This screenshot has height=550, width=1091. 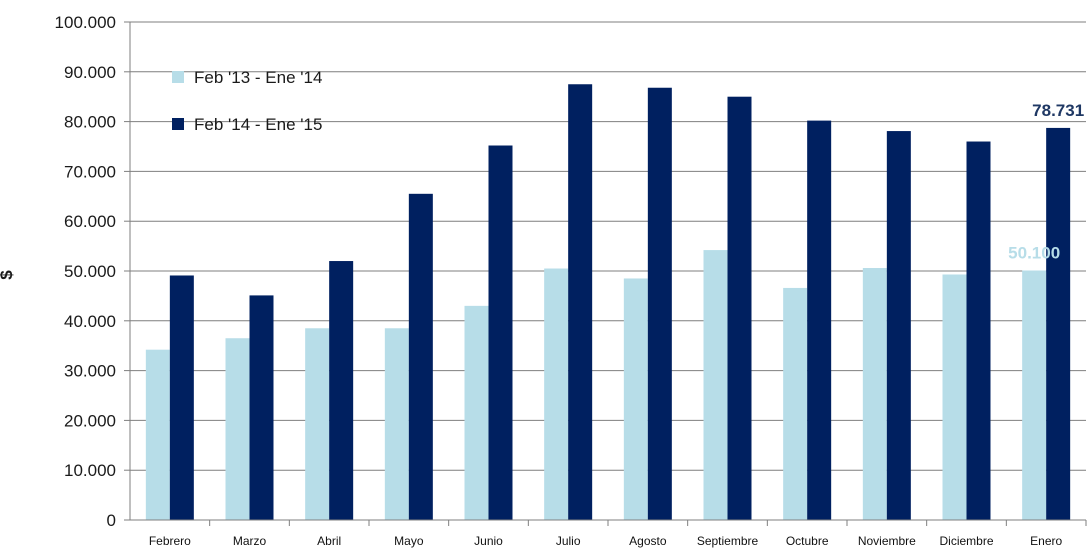 What do you see at coordinates (90, 321) in the screenshot?
I see `y-tick-label: 40.000` at bounding box center [90, 321].